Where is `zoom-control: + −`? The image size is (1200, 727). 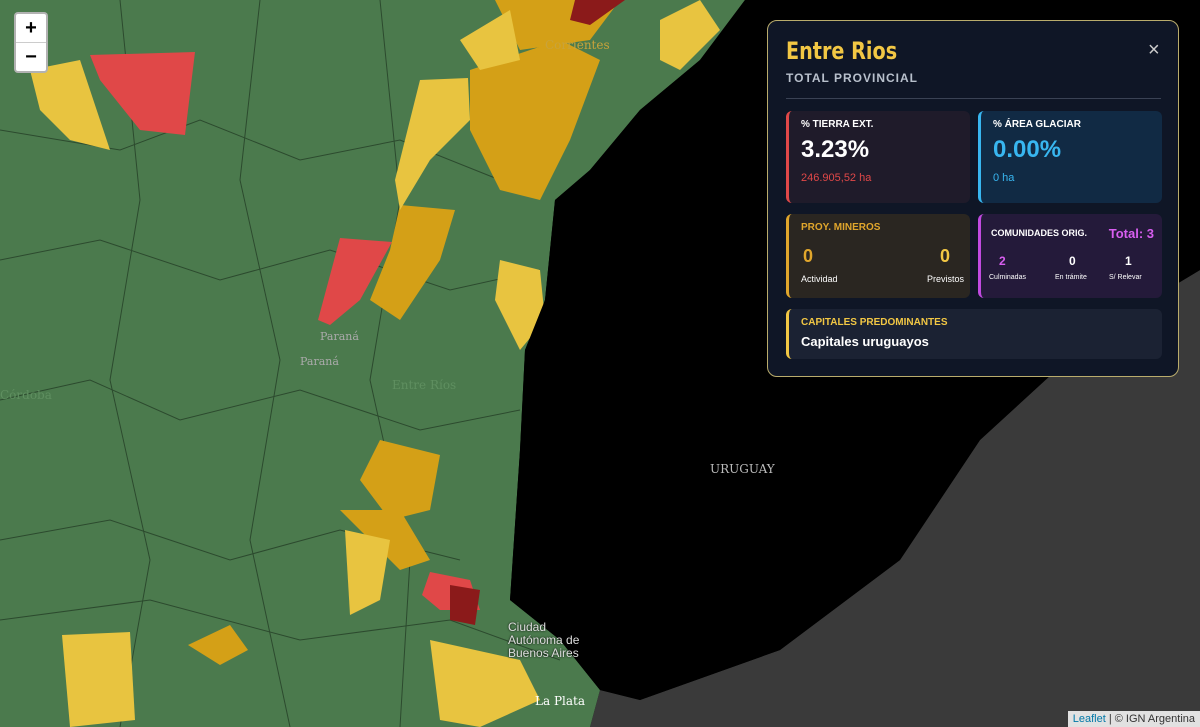 zoom-control: + − is located at coordinates (31, 42).